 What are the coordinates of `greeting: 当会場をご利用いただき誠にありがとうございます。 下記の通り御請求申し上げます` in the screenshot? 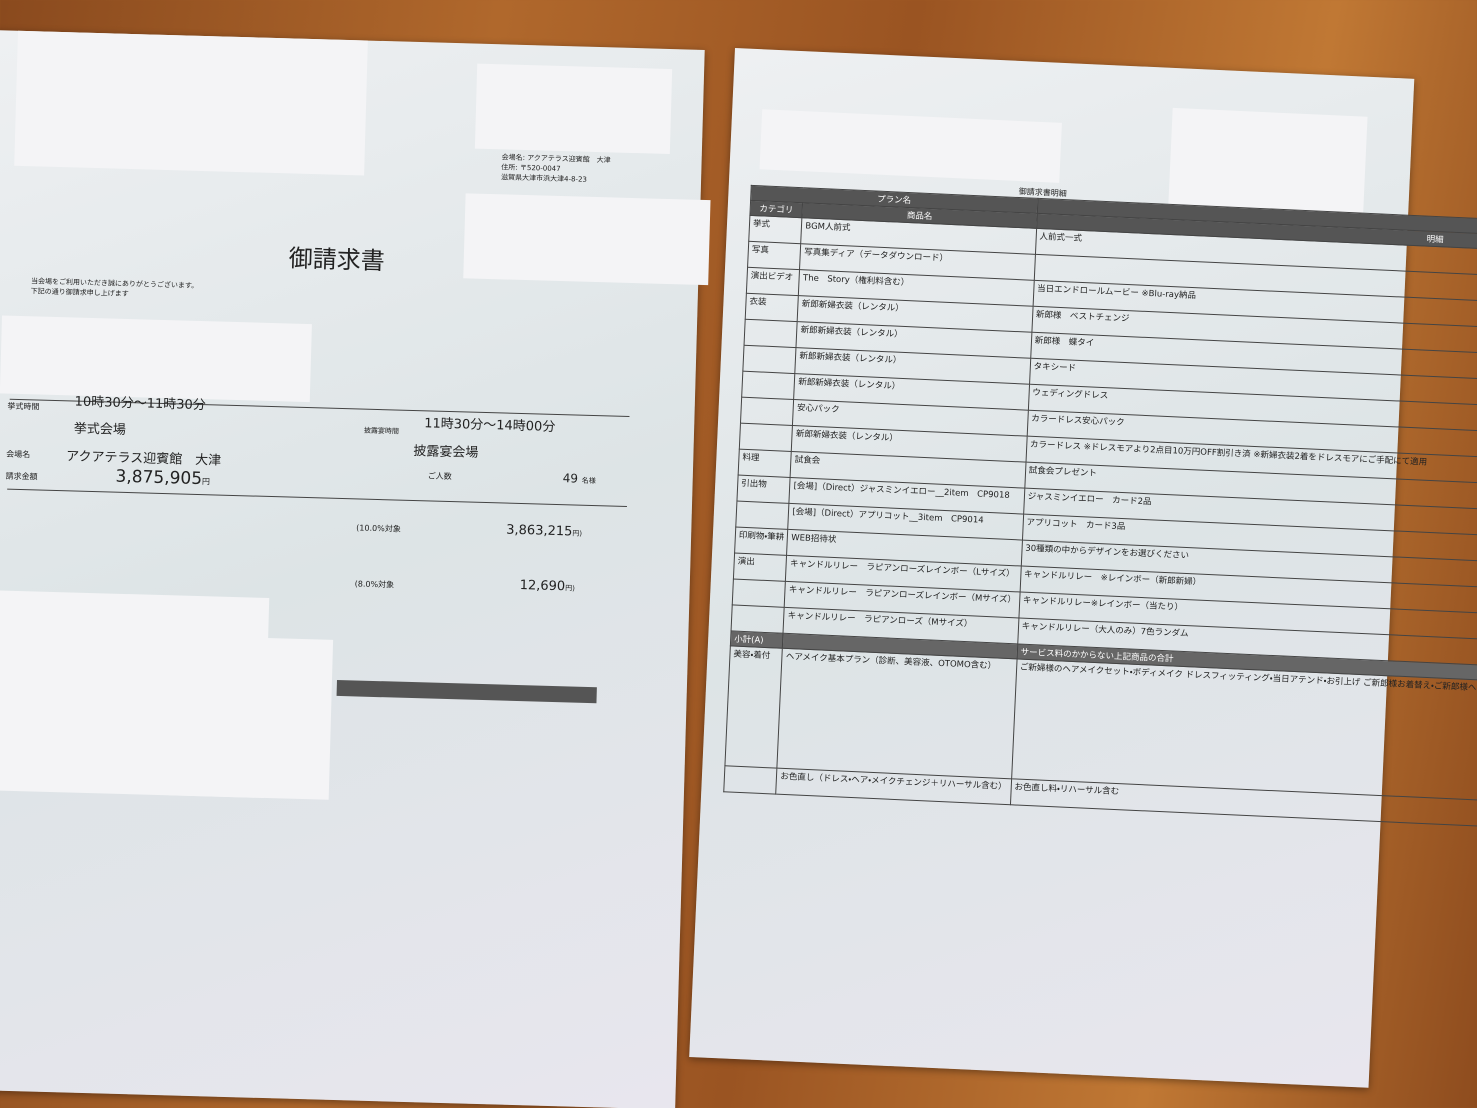 It's located at (115, 288).